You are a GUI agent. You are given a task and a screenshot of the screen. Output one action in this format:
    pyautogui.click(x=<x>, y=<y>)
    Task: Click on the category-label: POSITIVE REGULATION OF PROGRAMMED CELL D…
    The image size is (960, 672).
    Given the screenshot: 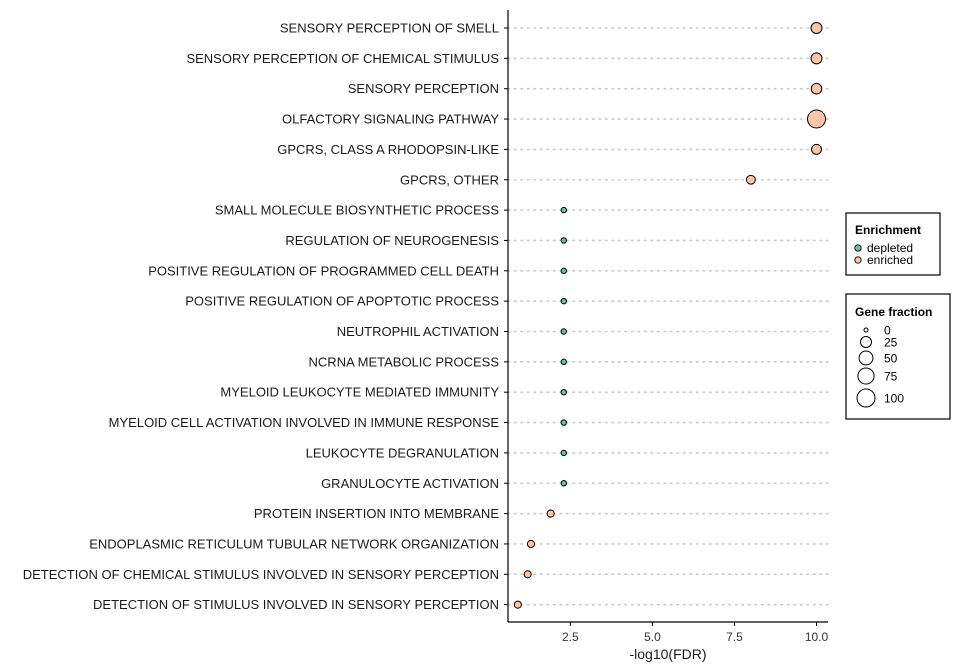 What is the action you would take?
    pyautogui.click(x=323, y=270)
    